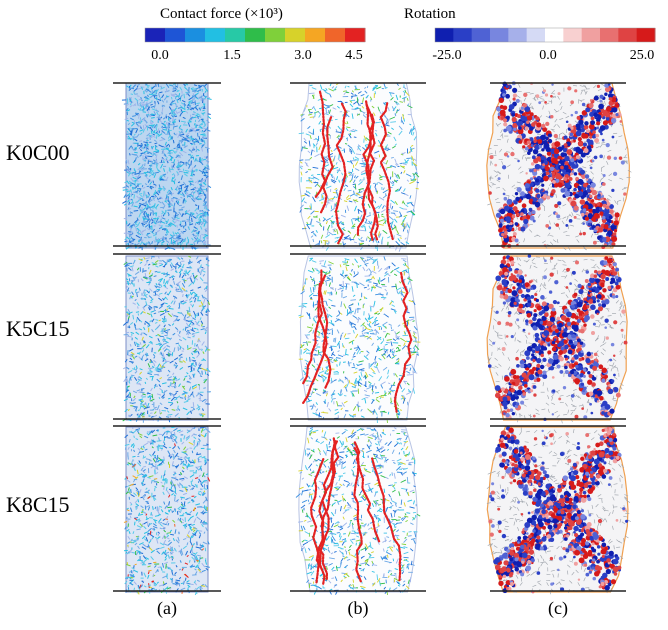 This screenshot has width=668, height=630. I want to click on column-label-b: (b), so click(358, 608).